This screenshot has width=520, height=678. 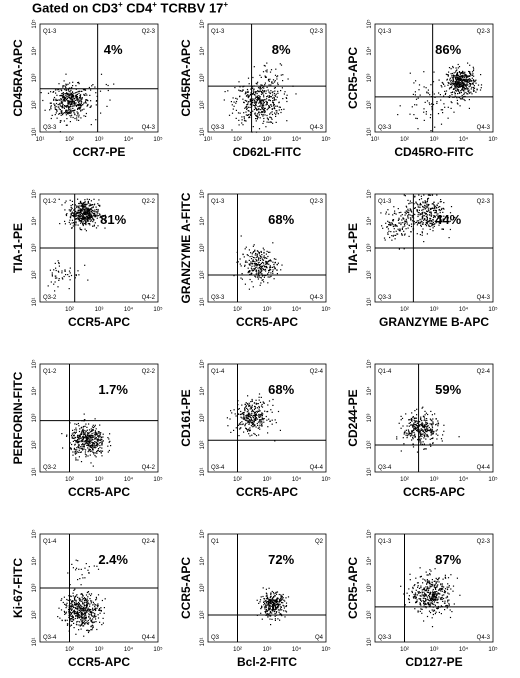 I want to click on title-part: Gated on CD3, so click(x=75, y=8).